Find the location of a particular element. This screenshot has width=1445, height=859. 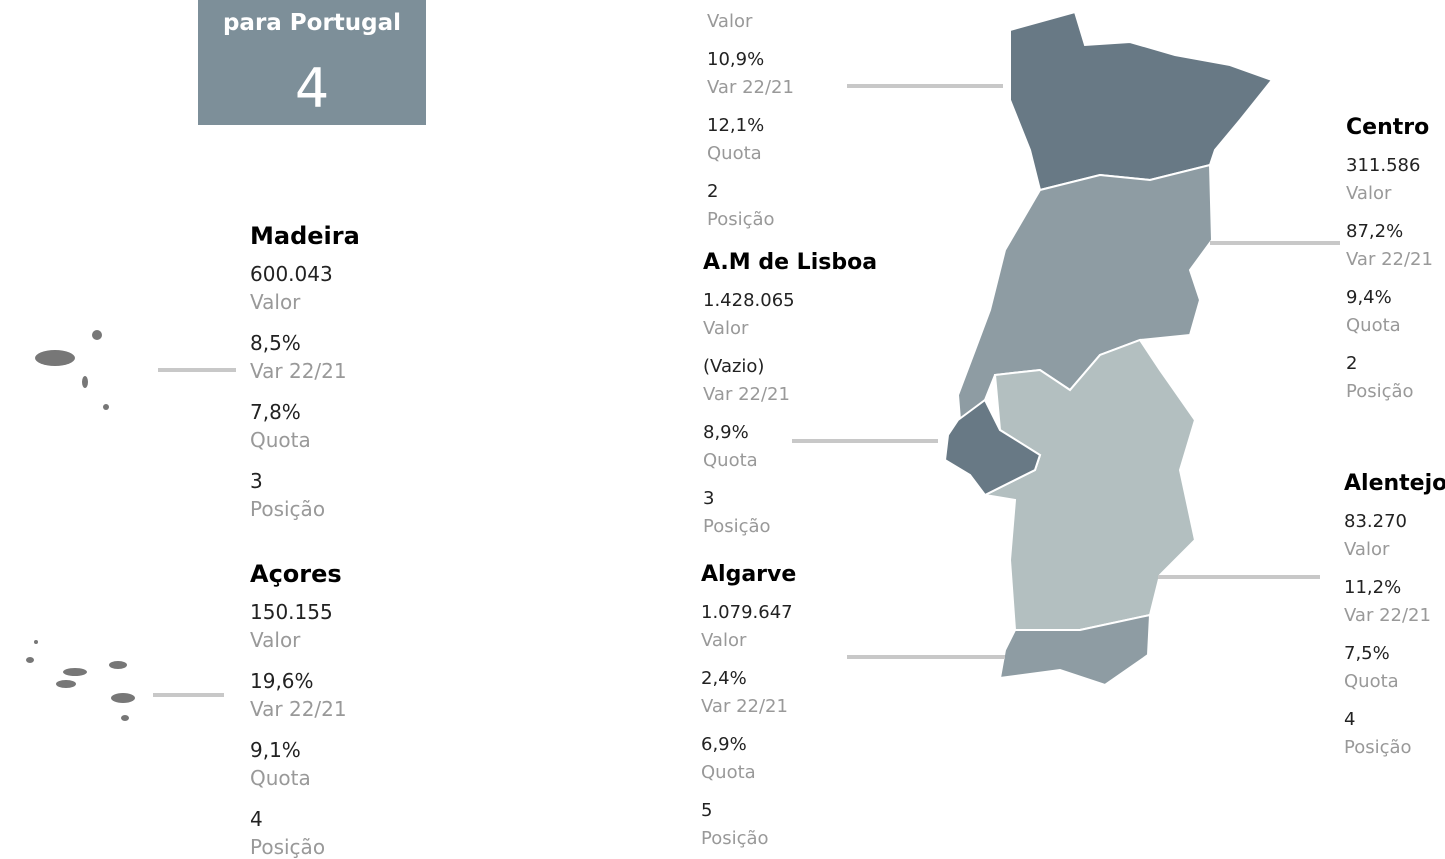

region-title: A.M de Lisboa is located at coordinates (790, 262).